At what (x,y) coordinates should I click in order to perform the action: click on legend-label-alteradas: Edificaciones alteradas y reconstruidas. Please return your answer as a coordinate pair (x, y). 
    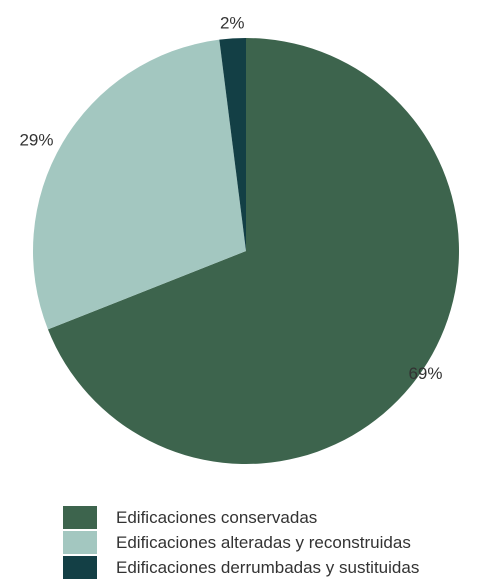
    Looking at the image, I should click on (263, 542).